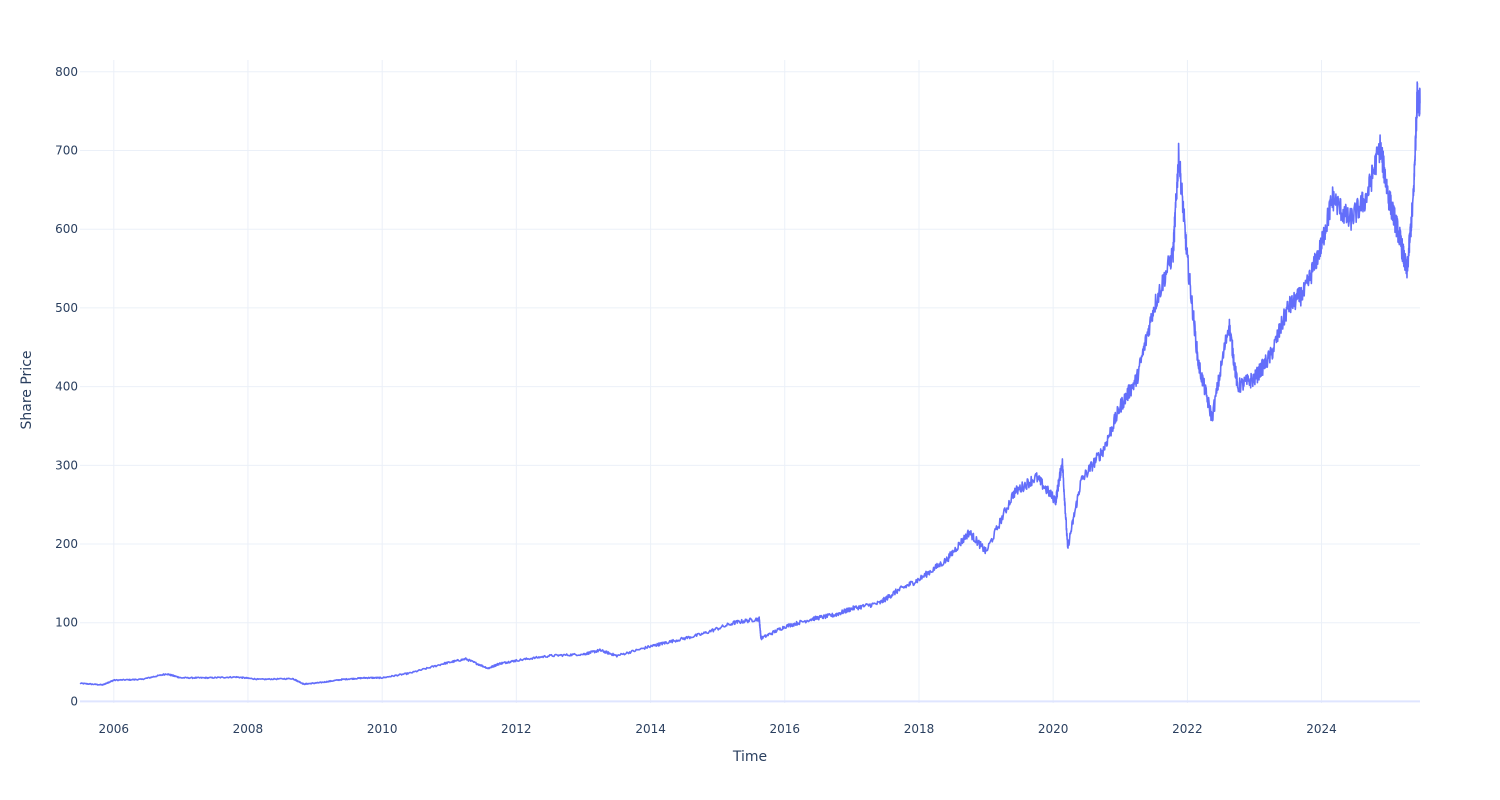  What do you see at coordinates (66, 229) in the screenshot?
I see `y-tick-label: 600` at bounding box center [66, 229].